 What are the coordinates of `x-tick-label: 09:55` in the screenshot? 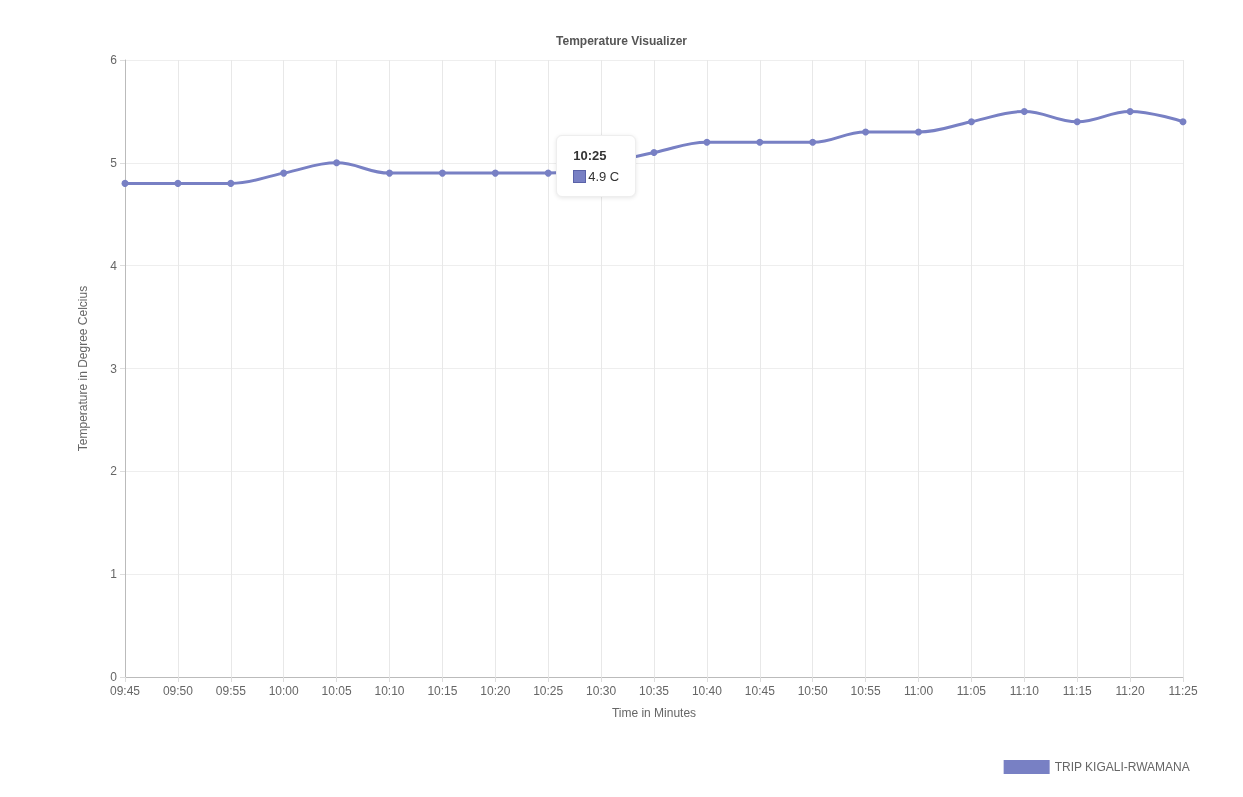 It's located at (231, 691).